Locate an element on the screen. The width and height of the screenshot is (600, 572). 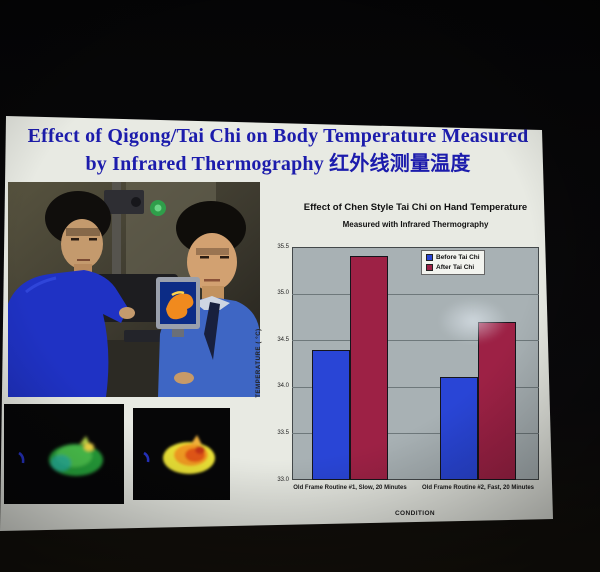
x-axis-label: CONDITION is located at coordinates (415, 513).